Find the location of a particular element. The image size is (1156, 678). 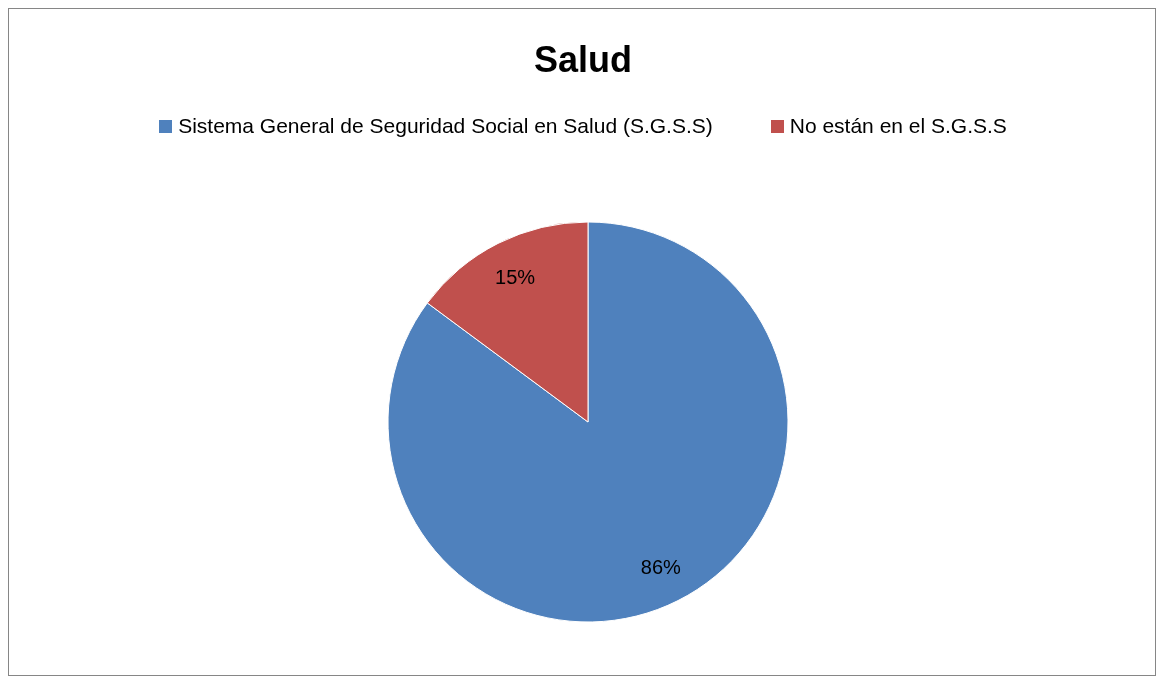

legend-label: No están en el S.G.S.S is located at coordinates (898, 126).